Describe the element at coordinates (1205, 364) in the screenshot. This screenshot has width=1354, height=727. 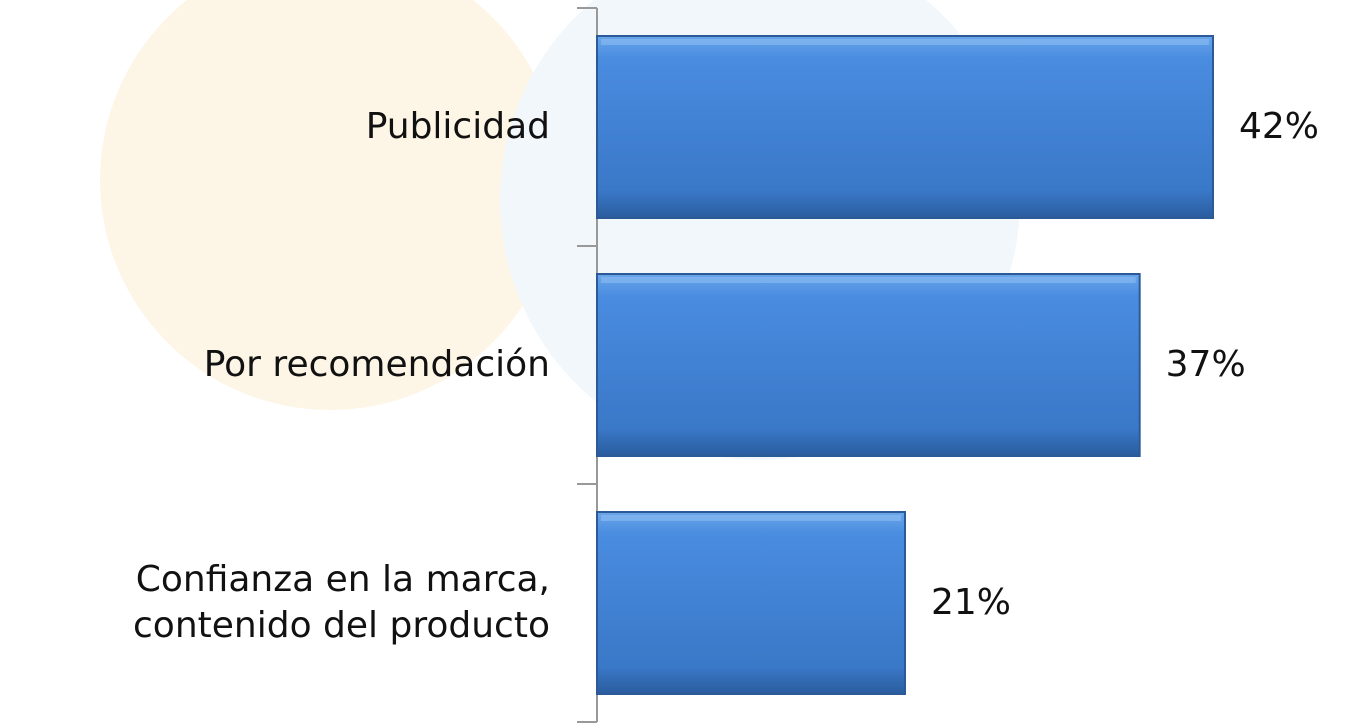
I see `value-label: 37%` at that location.